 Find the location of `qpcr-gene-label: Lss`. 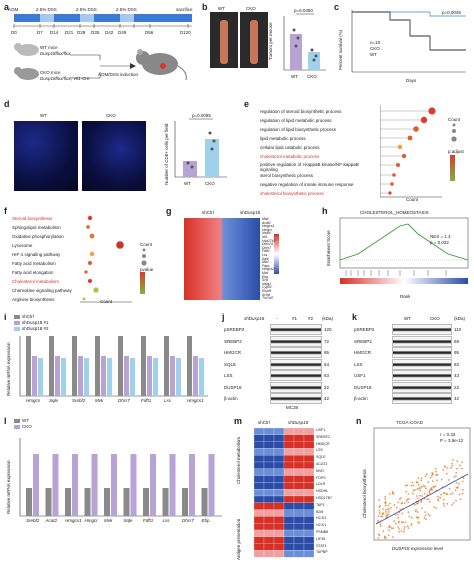

qpcr-gene-label: Lss is located at coordinates (168, 400).